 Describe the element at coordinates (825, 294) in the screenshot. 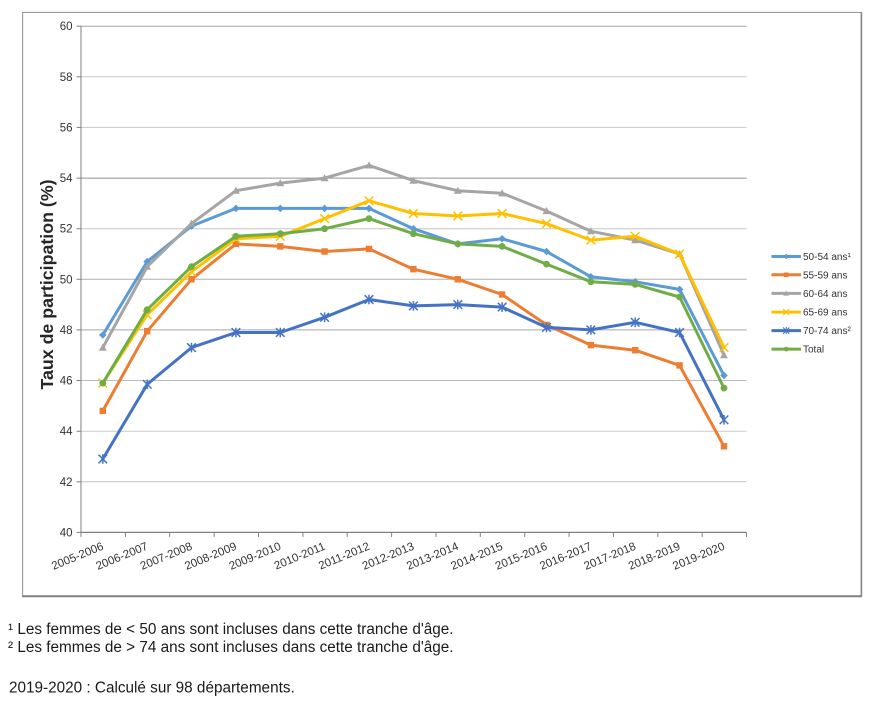

I see `svg-text: 60-64 ans` at that location.